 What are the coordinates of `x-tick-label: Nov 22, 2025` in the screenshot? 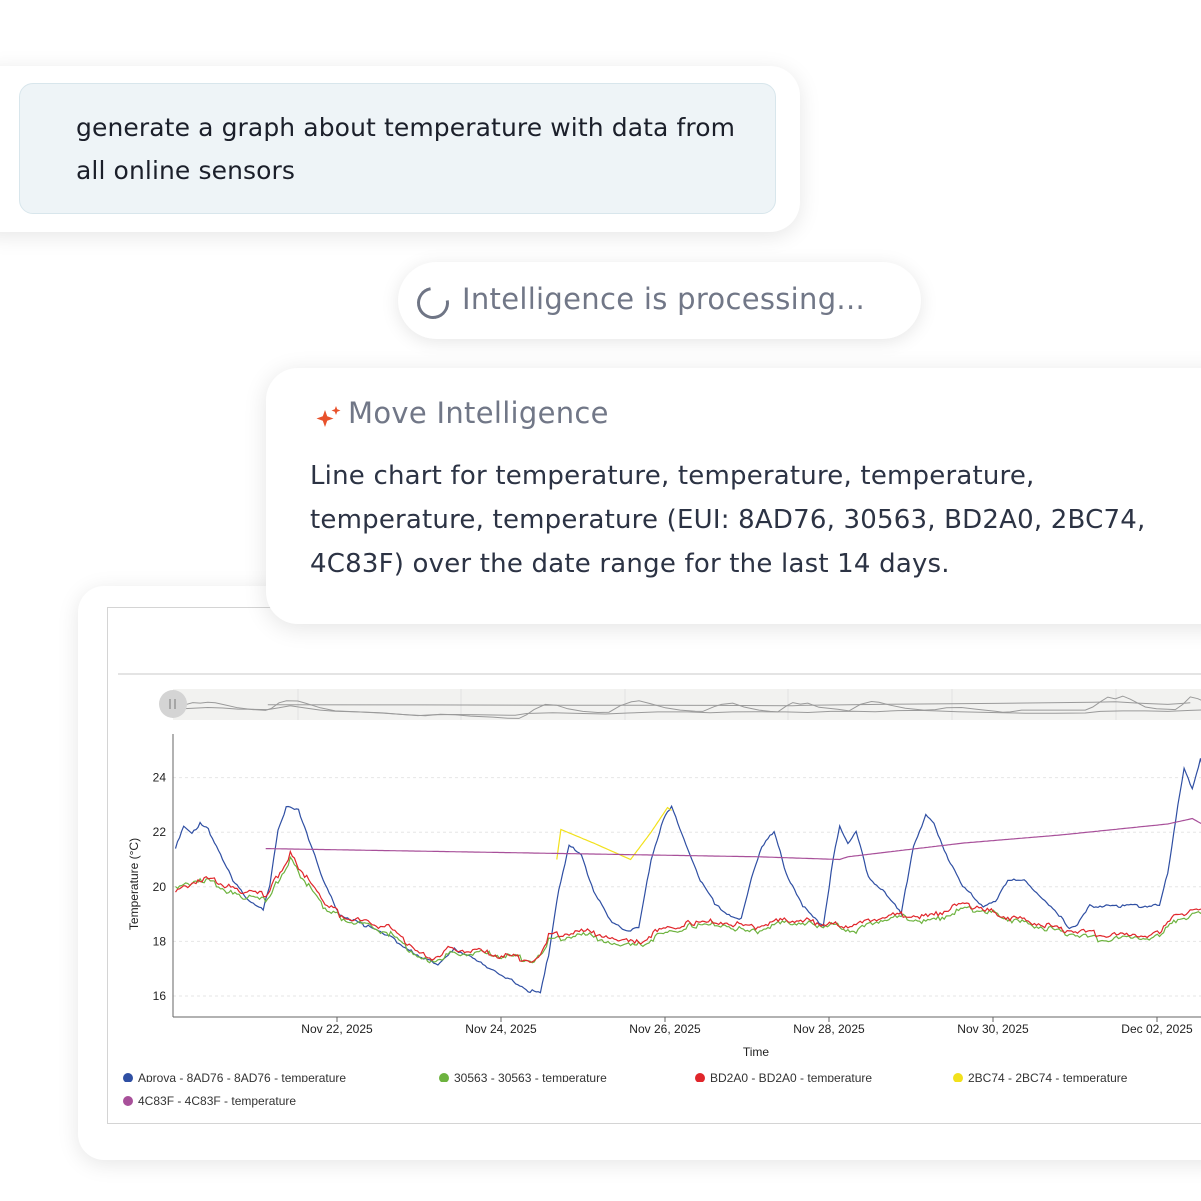 It's located at (337, 1029).